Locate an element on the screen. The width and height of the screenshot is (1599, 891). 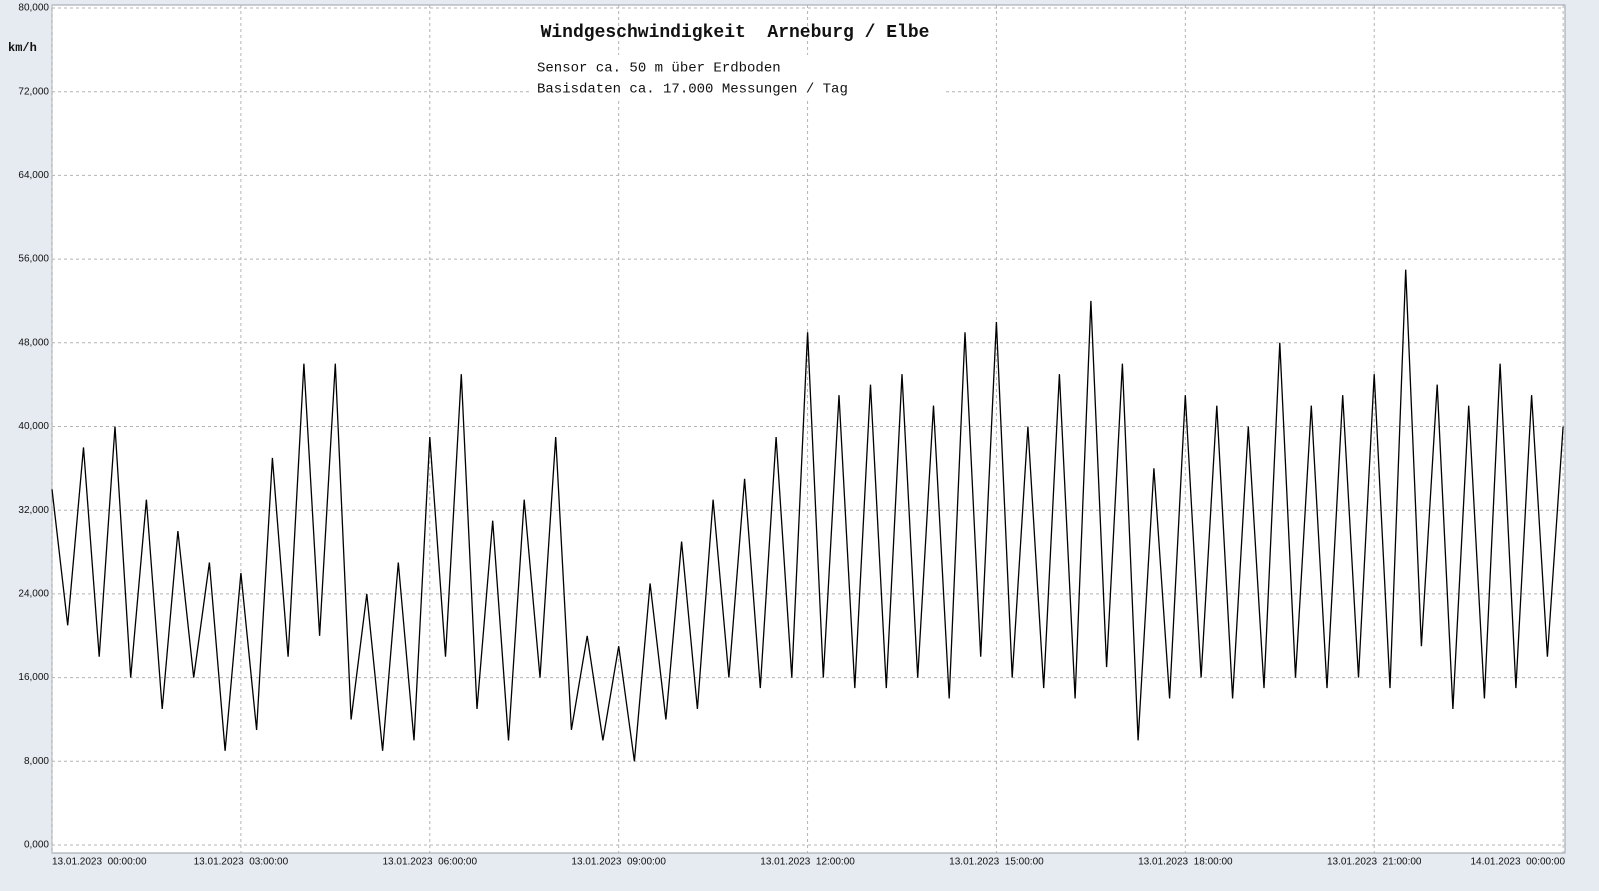
subtitle: Sensor ca. 50 m über Erdboden is located at coordinates (659, 69).